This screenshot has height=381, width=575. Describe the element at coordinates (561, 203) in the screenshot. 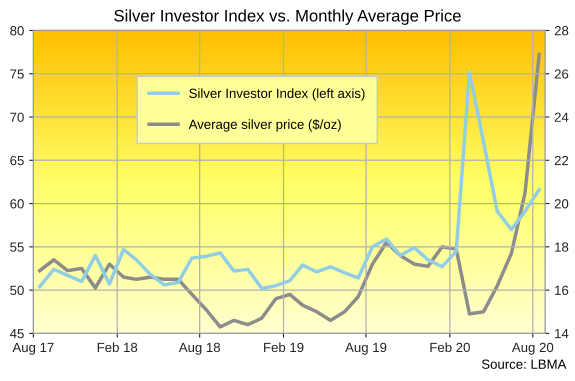

I see `y2-tick-label: 20` at that location.